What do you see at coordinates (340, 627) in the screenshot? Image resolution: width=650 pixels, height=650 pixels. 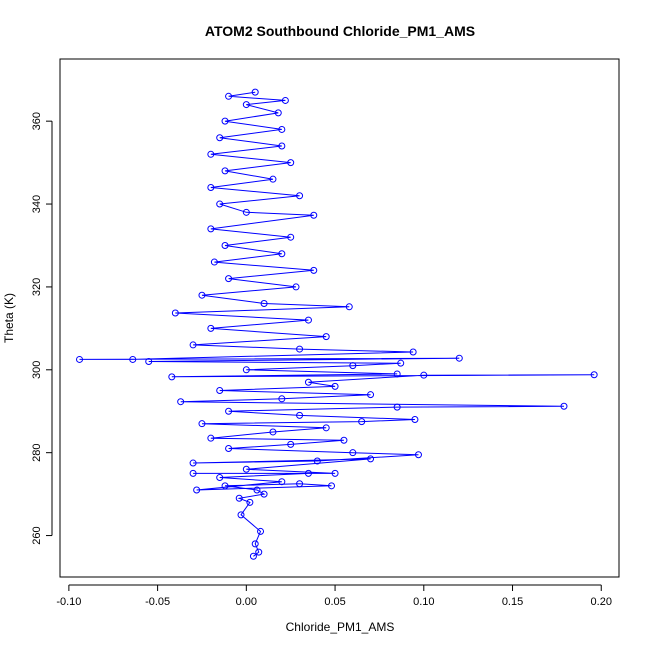 I see `x-axis-label: Chloride_PM1_AMS` at bounding box center [340, 627].